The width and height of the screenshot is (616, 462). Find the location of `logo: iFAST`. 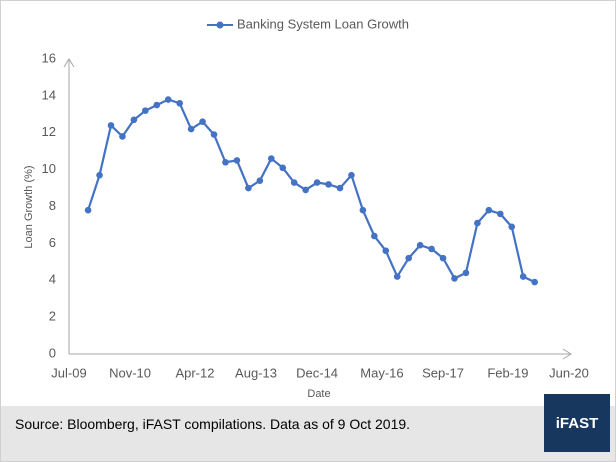

logo: iFAST is located at coordinates (577, 423).